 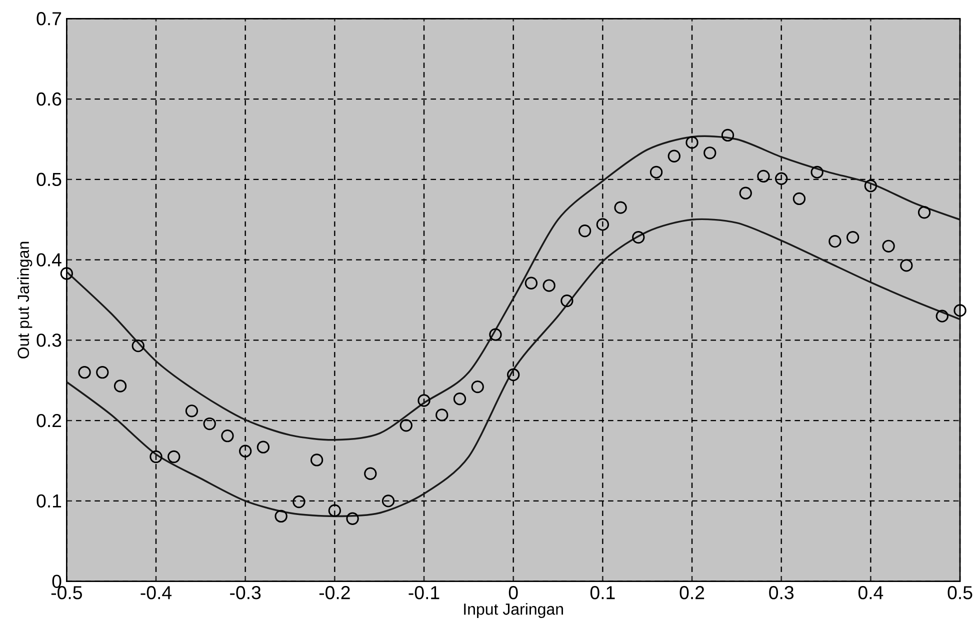 I want to click on y-tick-label: 0.7, so click(x=49, y=19).